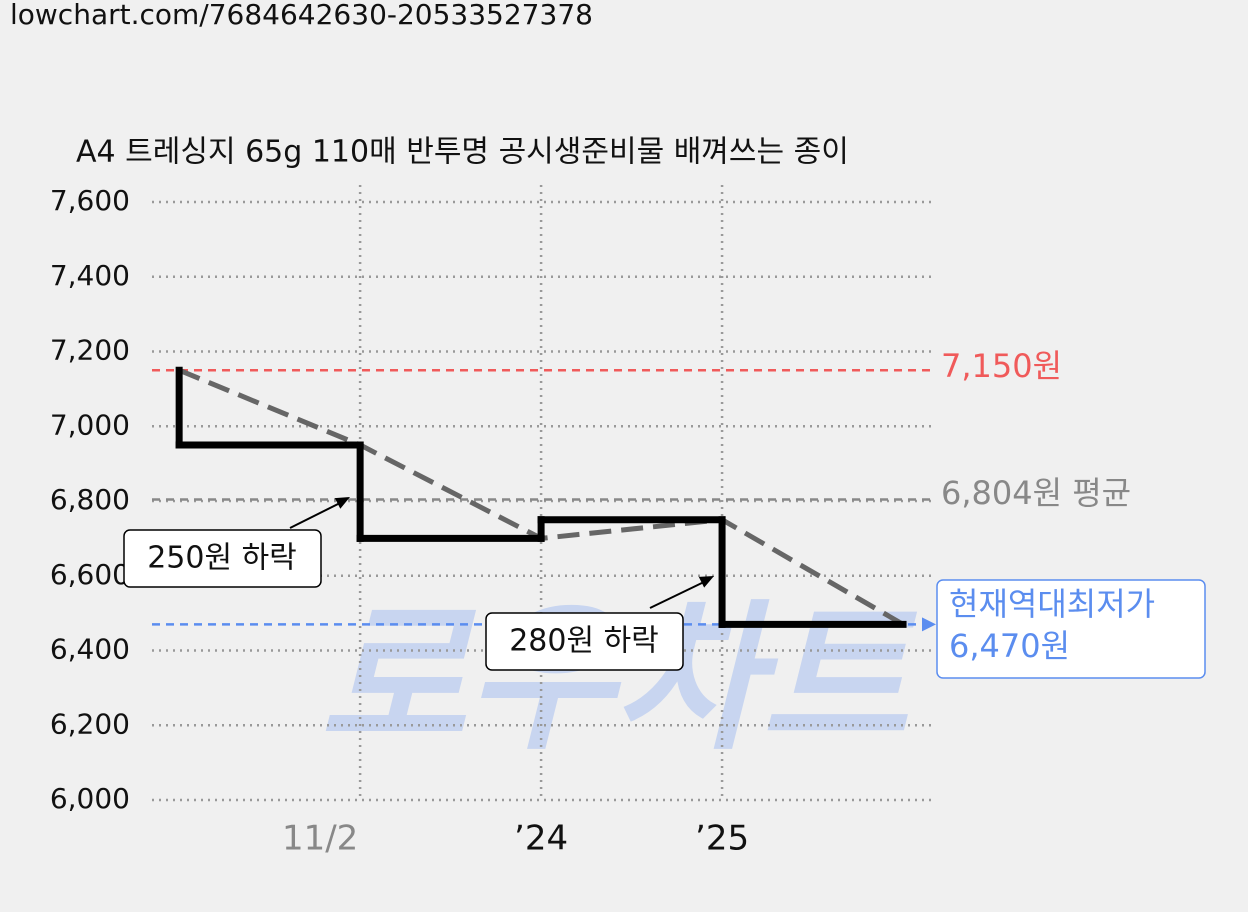 The height and width of the screenshot is (912, 1248). What do you see at coordinates (1001, 366) in the screenshot?
I see `reference-label: 7,150원` at bounding box center [1001, 366].